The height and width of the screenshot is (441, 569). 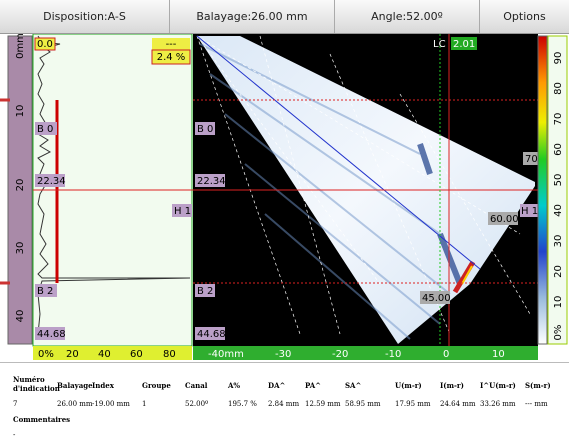 I want to click on ruler-label: 0%, so click(x=558, y=333).